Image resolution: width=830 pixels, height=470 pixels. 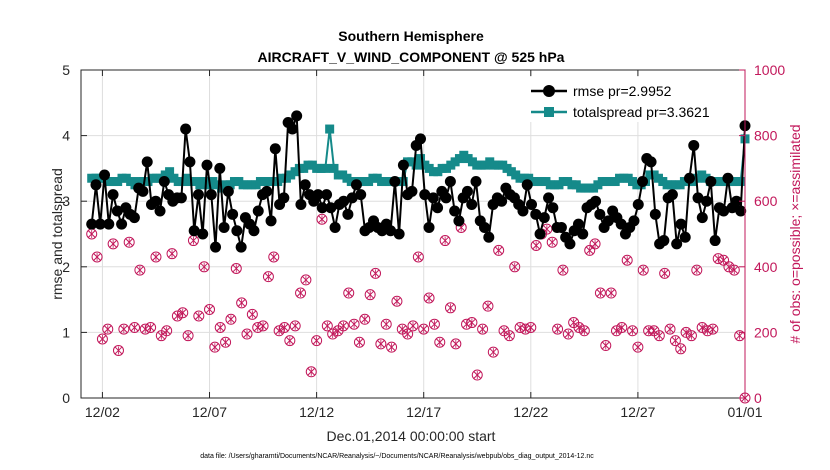 I want to click on legend-rmse-marker, so click(x=549, y=91).